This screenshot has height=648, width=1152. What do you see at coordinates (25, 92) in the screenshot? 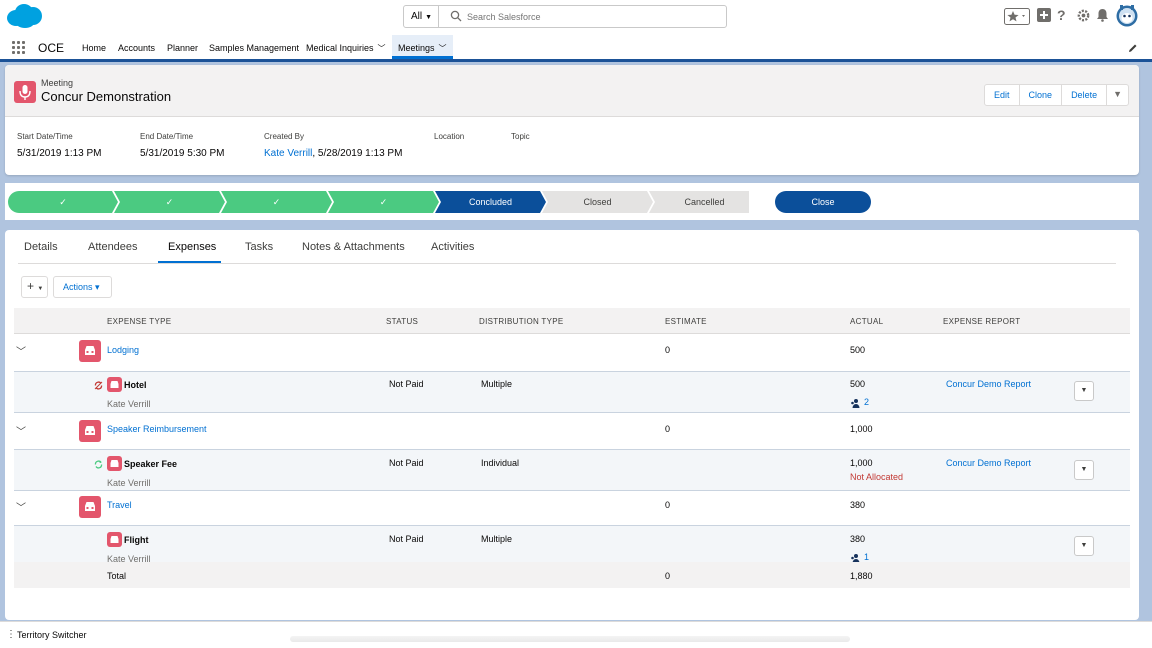
I see `meeting-icon` at bounding box center [25, 92].